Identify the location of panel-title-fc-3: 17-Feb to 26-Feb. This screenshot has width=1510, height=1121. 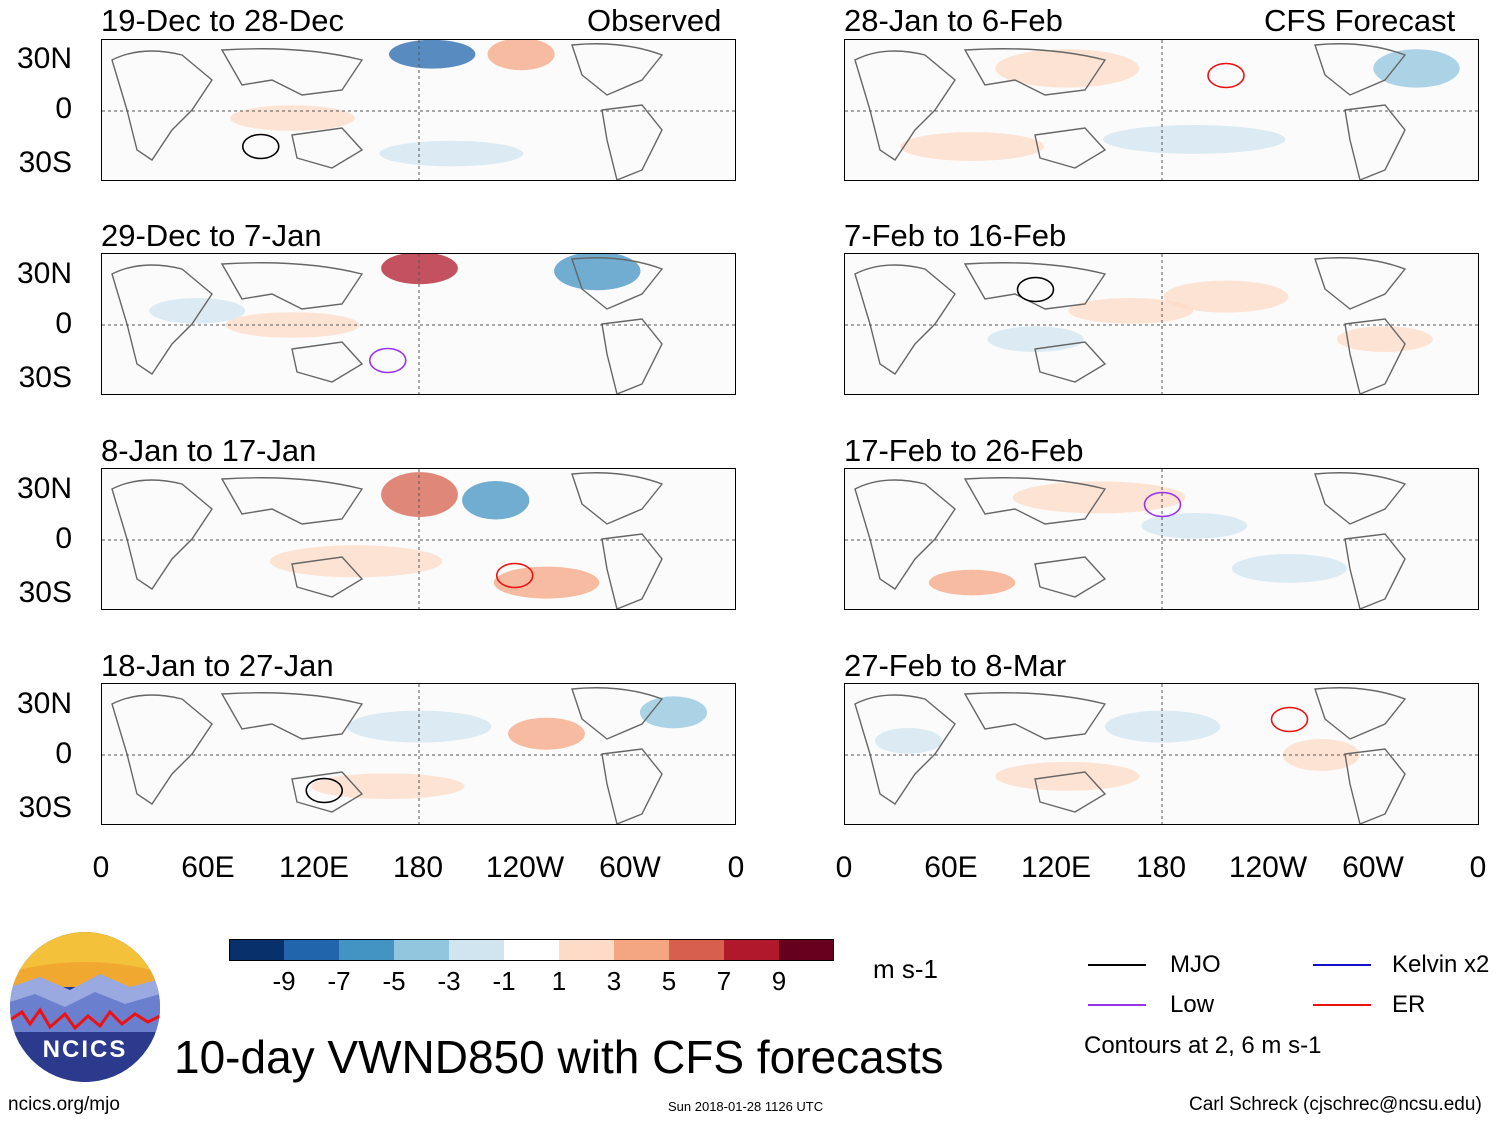
(964, 450).